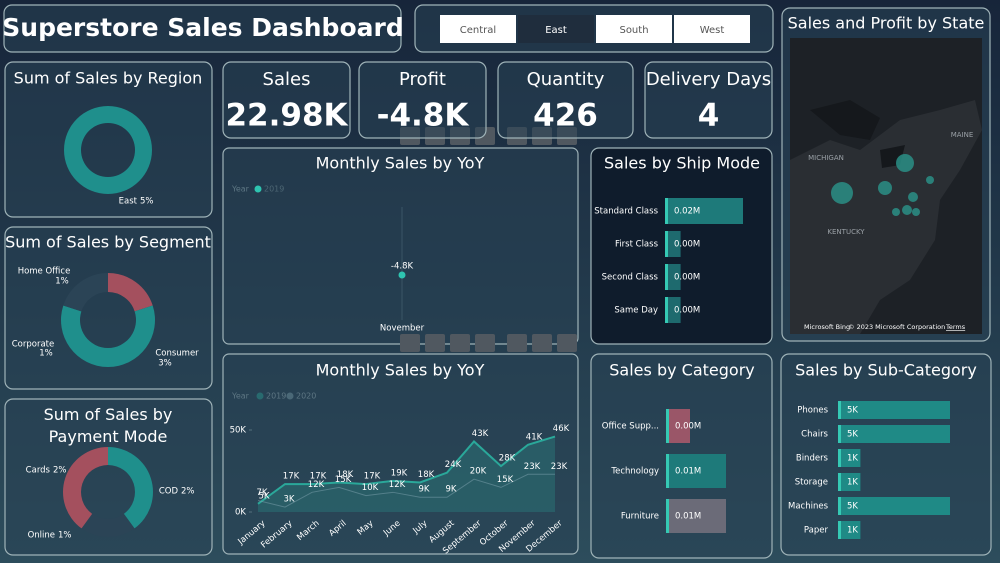 The height and width of the screenshot is (563, 1000). What do you see at coordinates (402, 267) in the screenshot?
I see `data-label: -4.8K` at bounding box center [402, 267].